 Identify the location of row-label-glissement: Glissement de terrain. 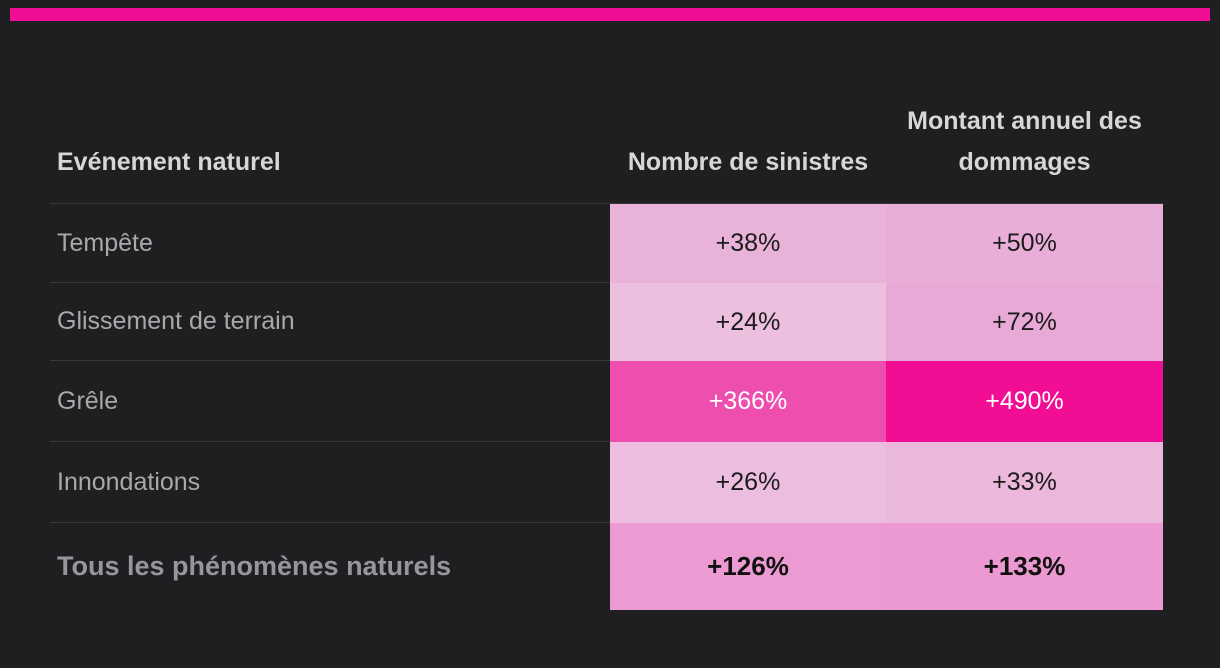
(330, 322).